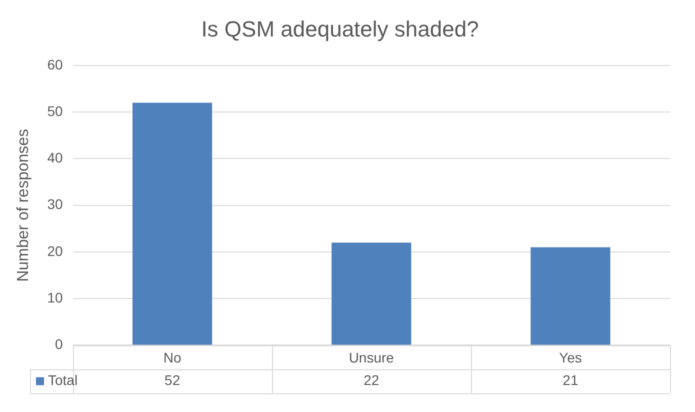  Describe the element at coordinates (55, 64) in the screenshot. I see `y-tick-label: 60` at that location.